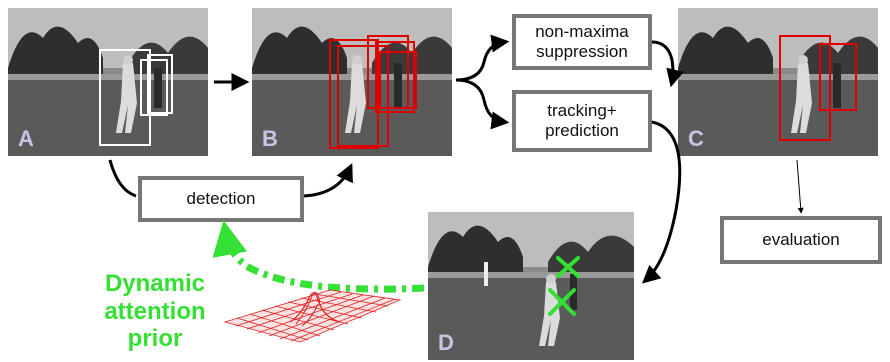 This screenshot has width=890, height=362. I want to click on attention-prior-line-3: prior, so click(155, 339).